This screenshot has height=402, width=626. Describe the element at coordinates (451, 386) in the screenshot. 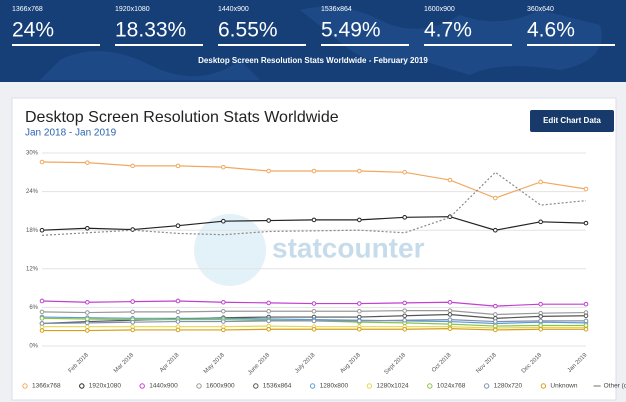

I see `legend-label: 1024x768` at that location.